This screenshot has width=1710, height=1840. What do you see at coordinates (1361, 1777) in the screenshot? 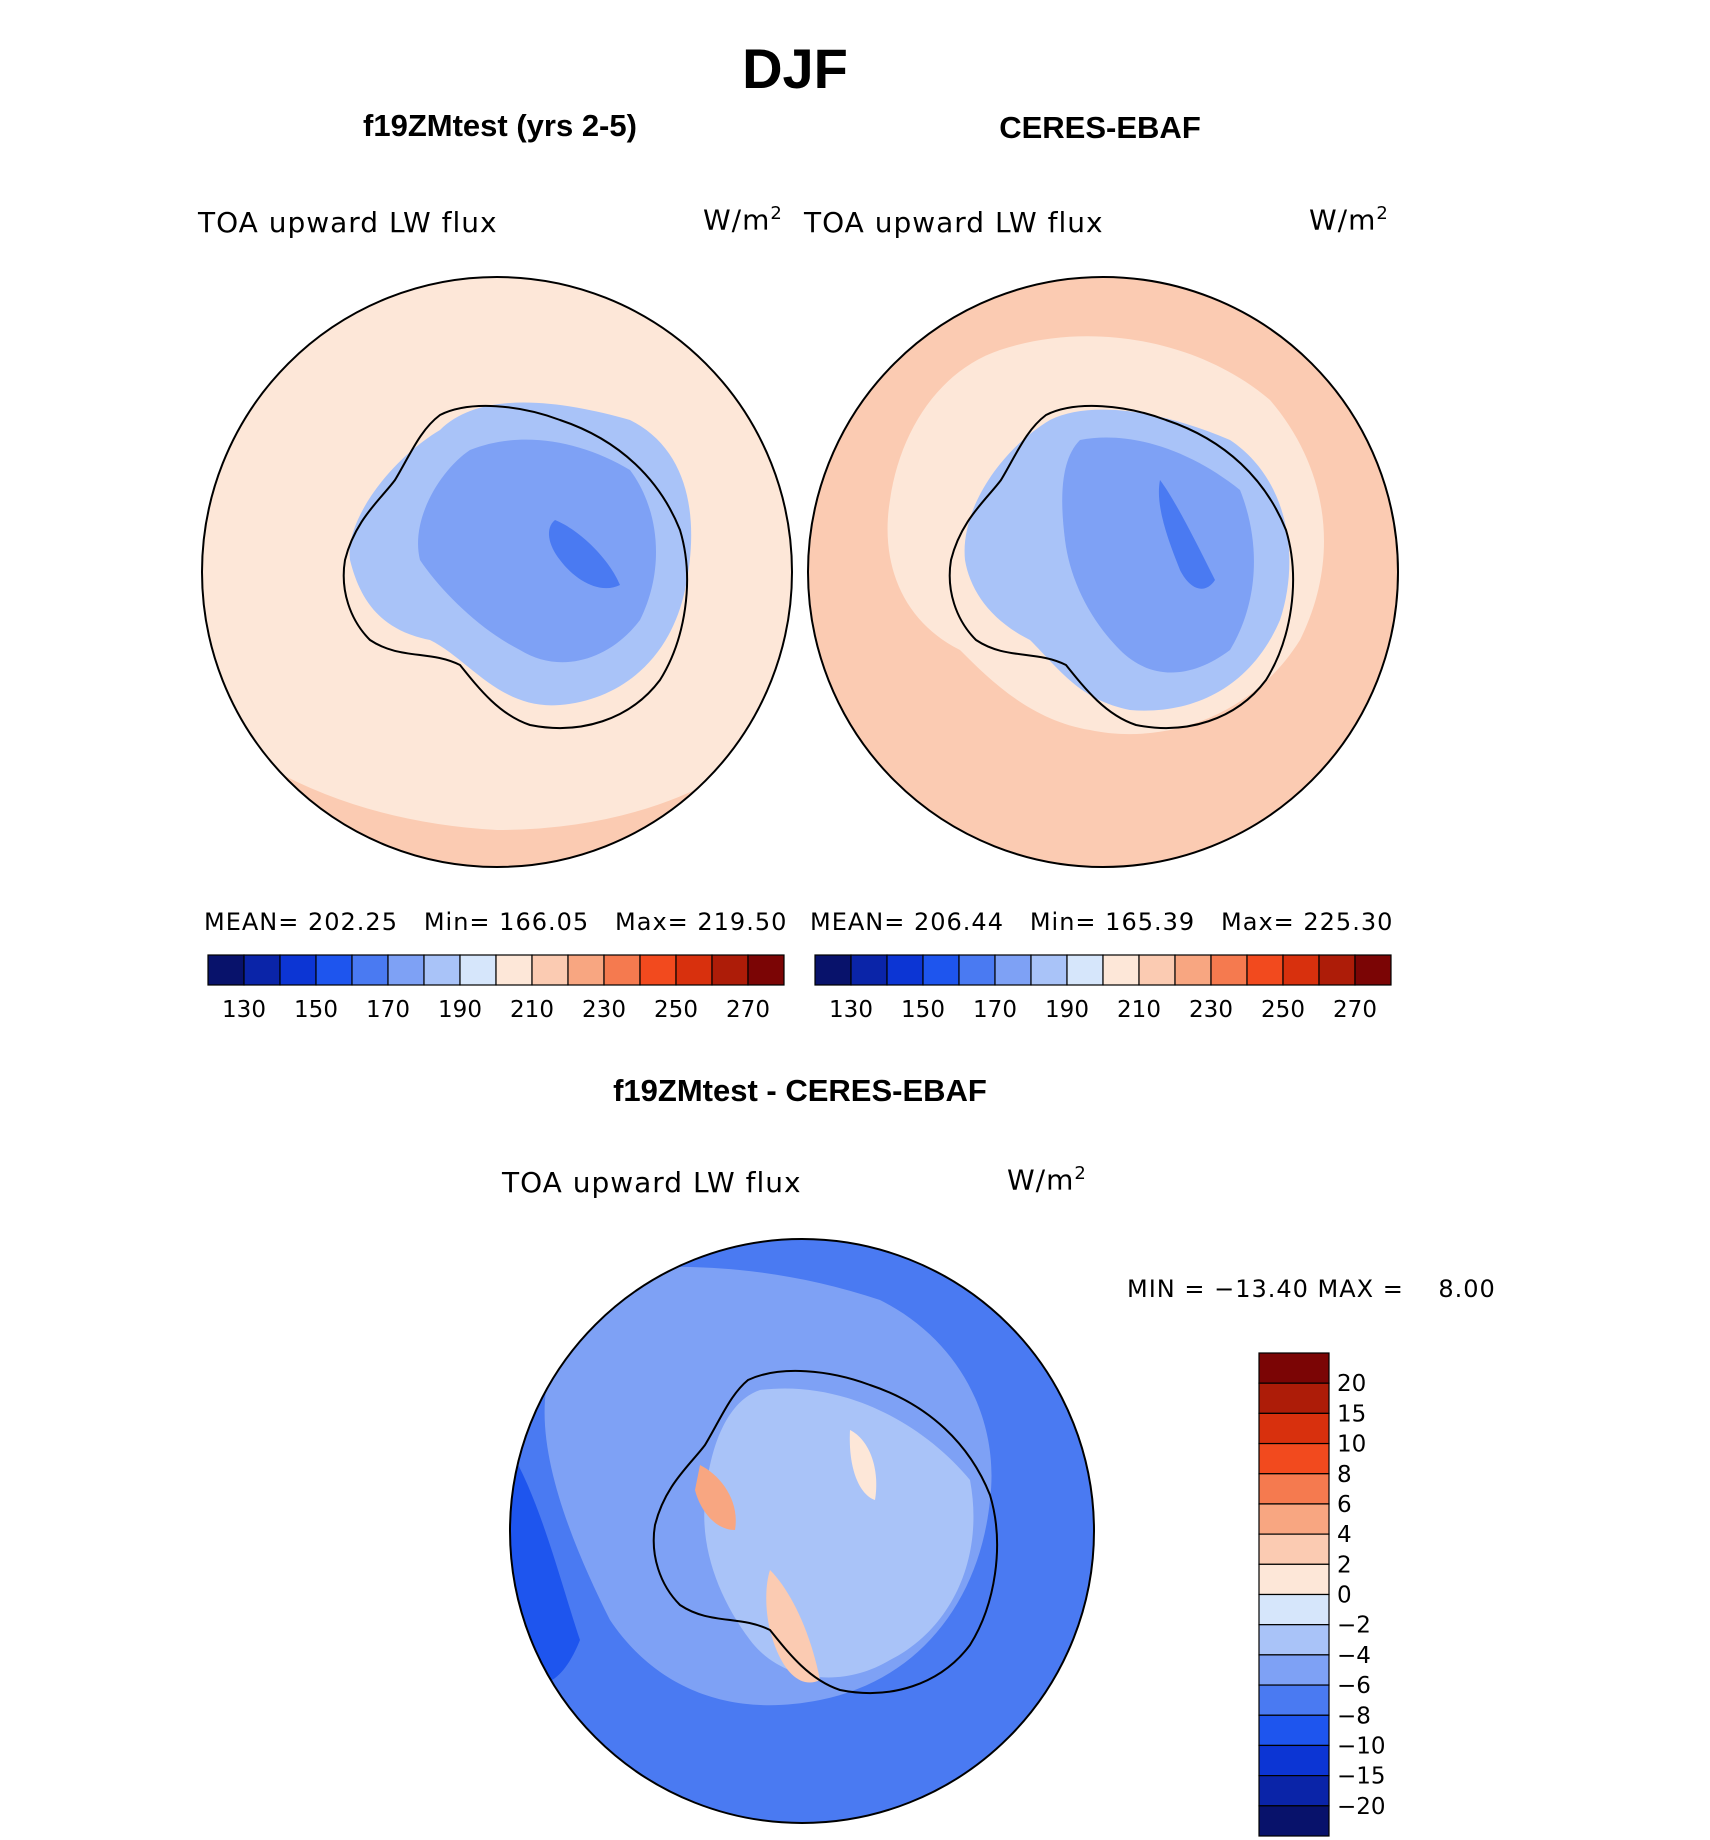
I see `colorbar-tick-label: −15` at bounding box center [1361, 1777].